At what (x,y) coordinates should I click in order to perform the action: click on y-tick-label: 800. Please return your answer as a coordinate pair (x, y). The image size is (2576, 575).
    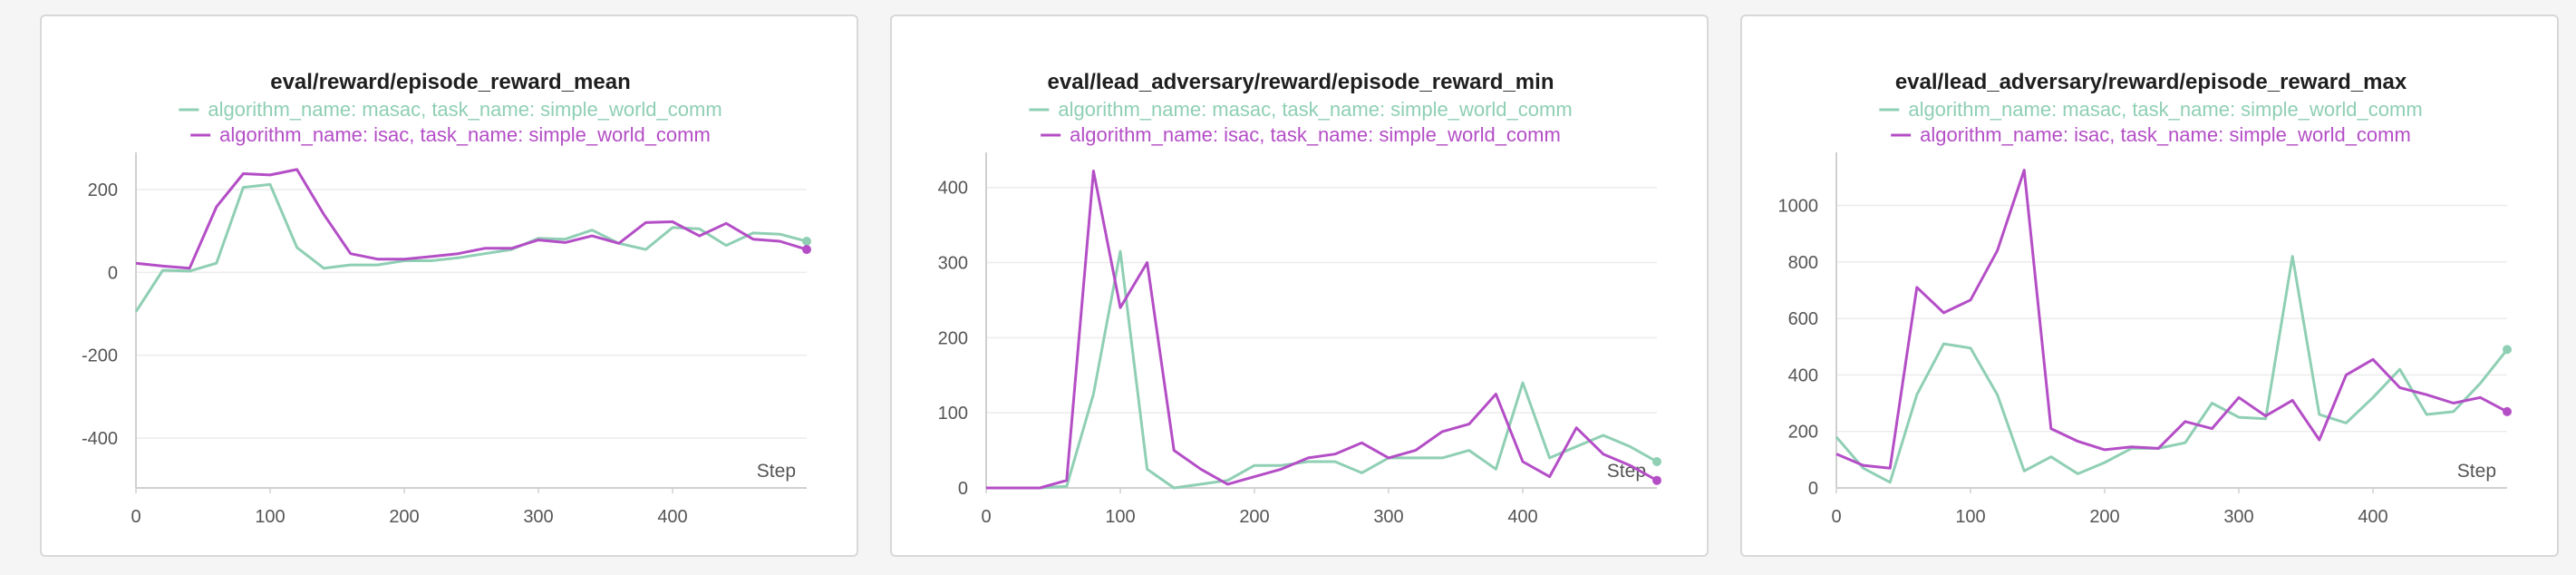
    Looking at the image, I should click on (1803, 263).